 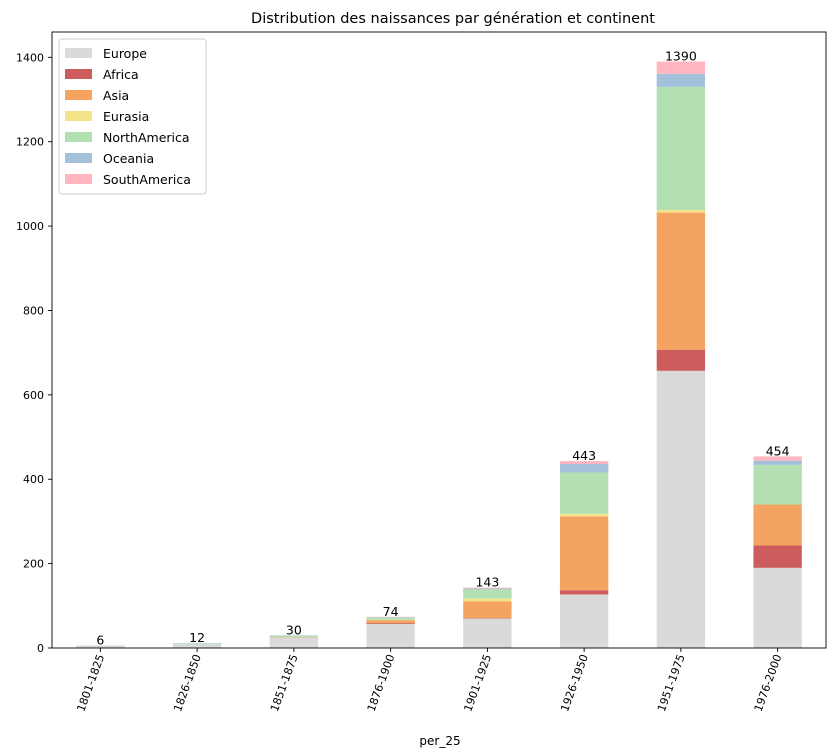 I want to click on bar-segment-asia-1926-1950, so click(x=584, y=553).